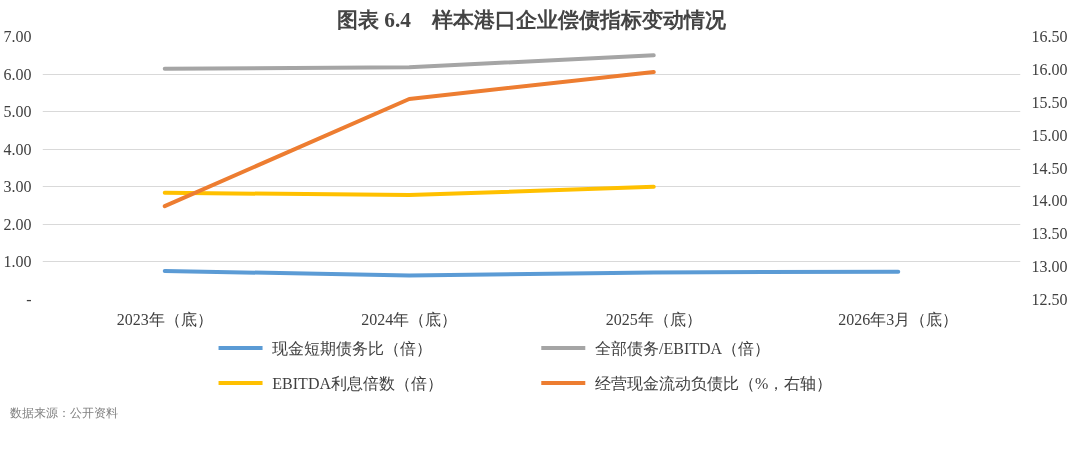  What do you see at coordinates (29, 299) in the screenshot?
I see `y-tick-label: -` at bounding box center [29, 299].